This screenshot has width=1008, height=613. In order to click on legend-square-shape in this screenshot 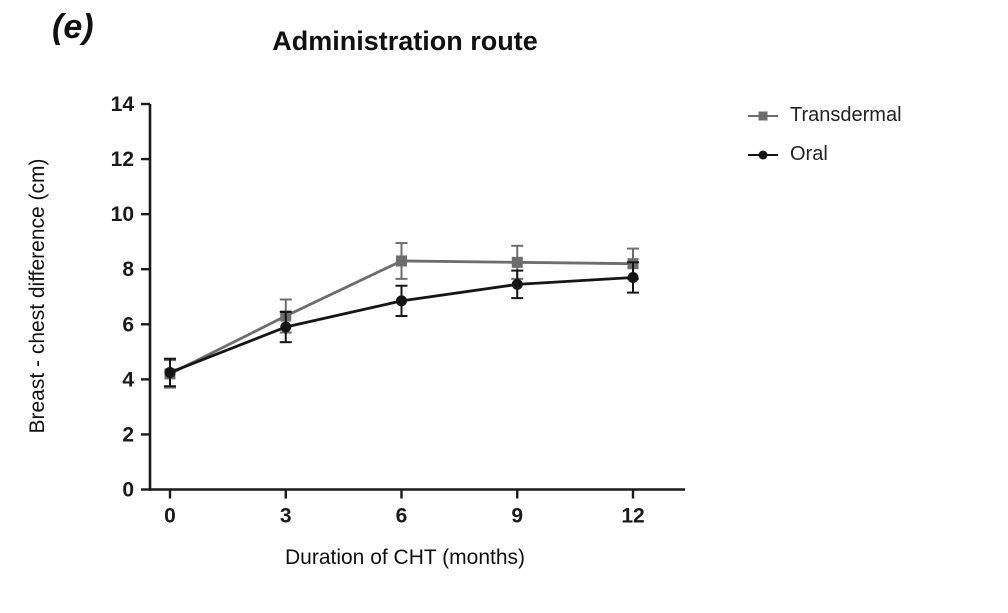, I will do `click(763, 115)`.